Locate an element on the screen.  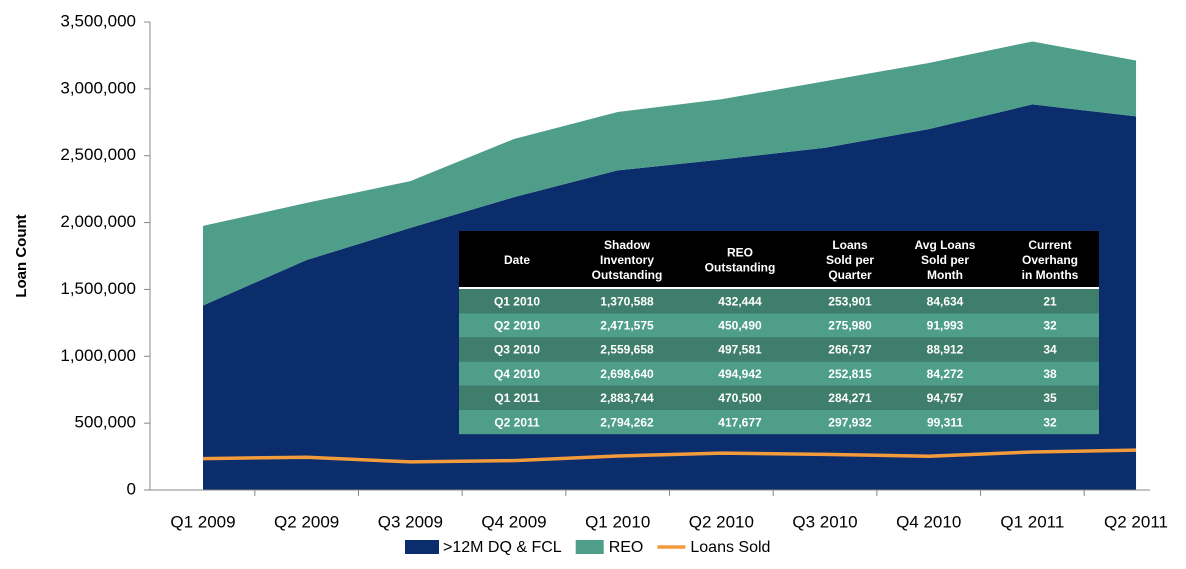
y-axis-label: Loan Count is located at coordinates (21, 255).